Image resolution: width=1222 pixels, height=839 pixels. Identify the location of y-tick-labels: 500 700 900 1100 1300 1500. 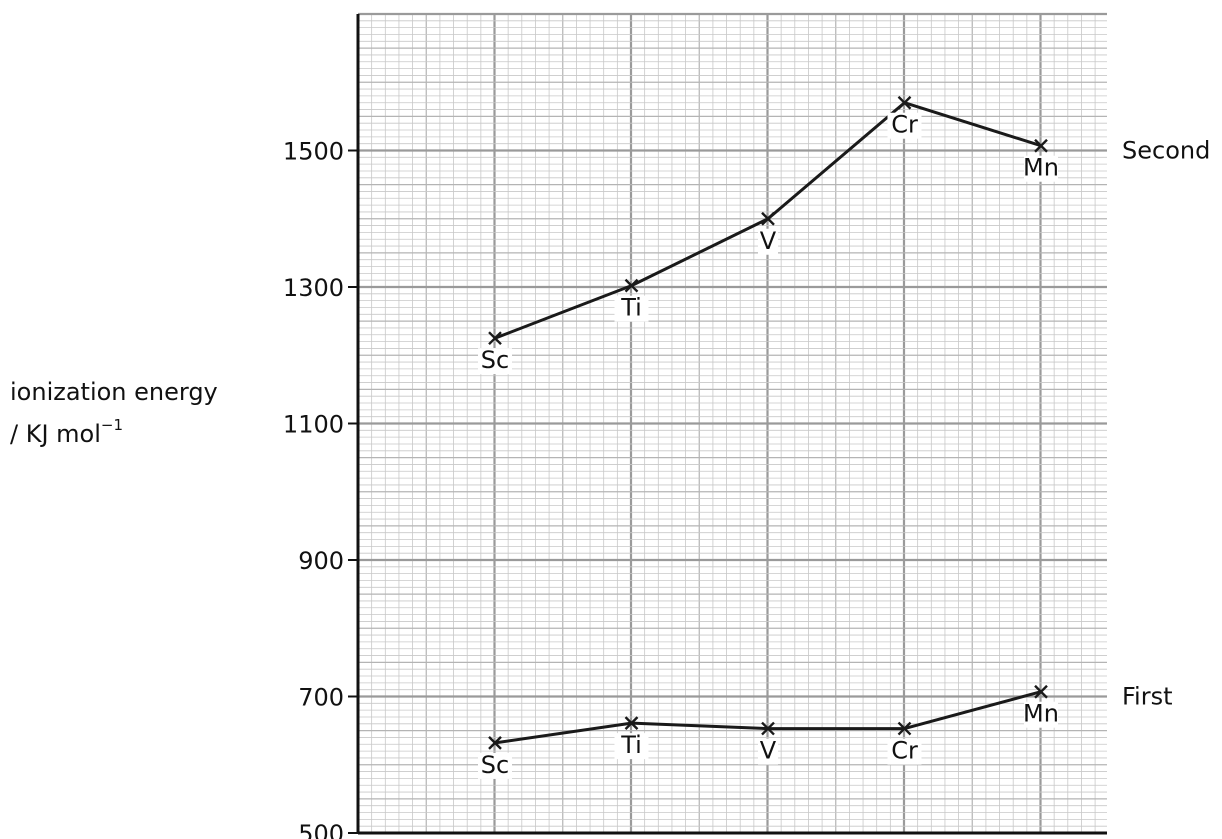
(320, 488).